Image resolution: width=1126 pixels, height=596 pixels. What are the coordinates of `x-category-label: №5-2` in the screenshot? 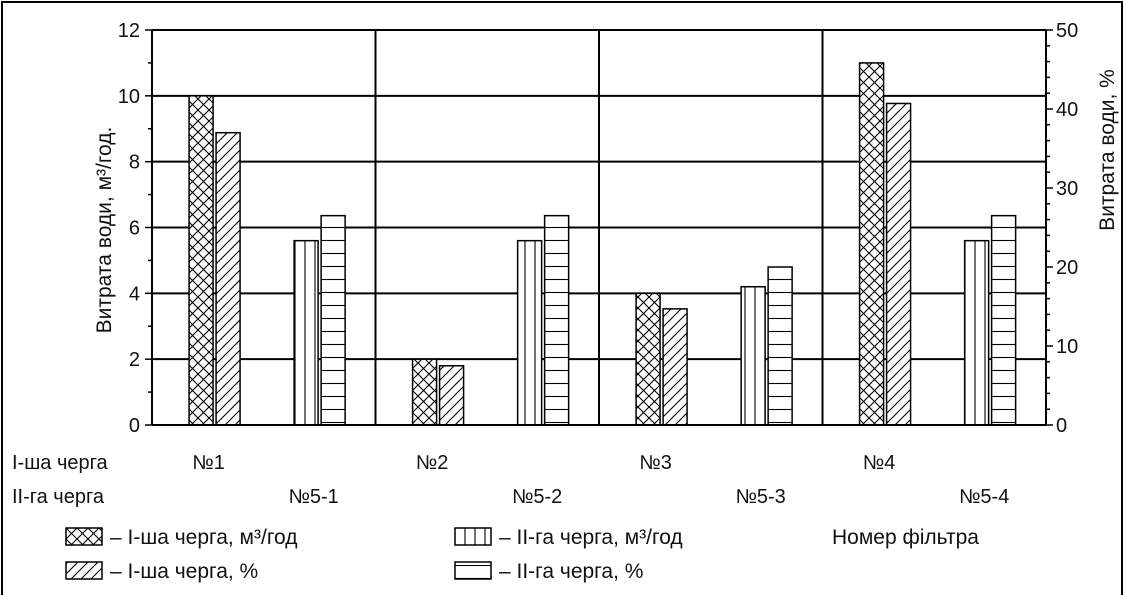 It's located at (537, 497).